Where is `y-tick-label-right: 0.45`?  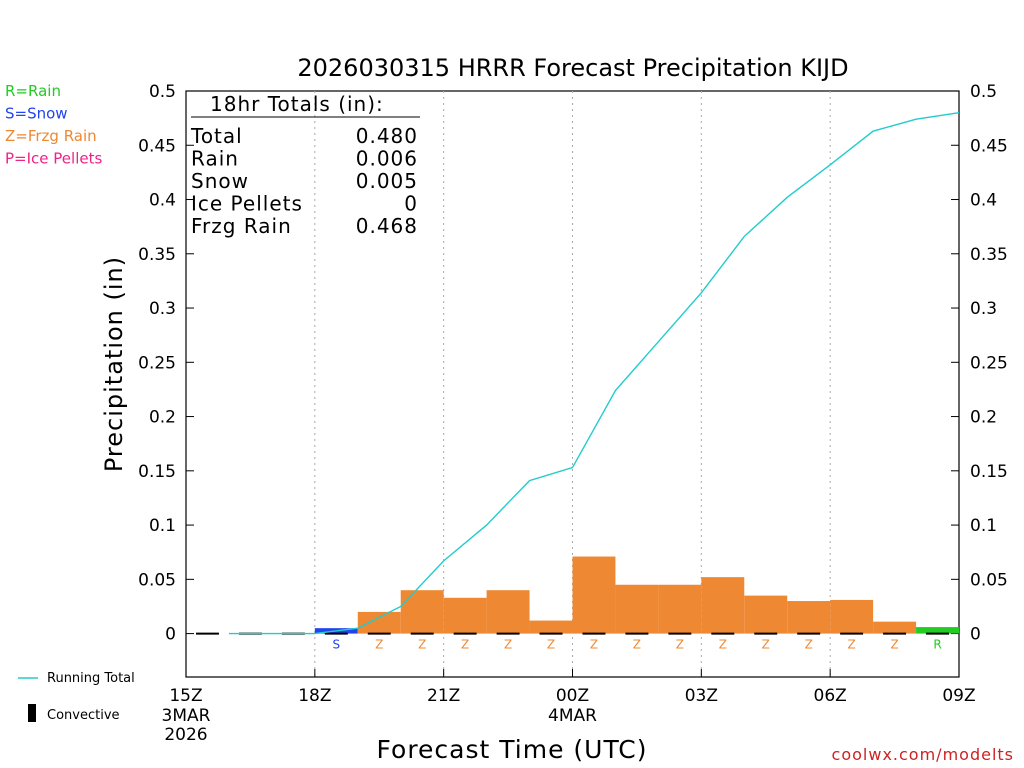 y-tick-label-right: 0.45 is located at coordinates (989, 146).